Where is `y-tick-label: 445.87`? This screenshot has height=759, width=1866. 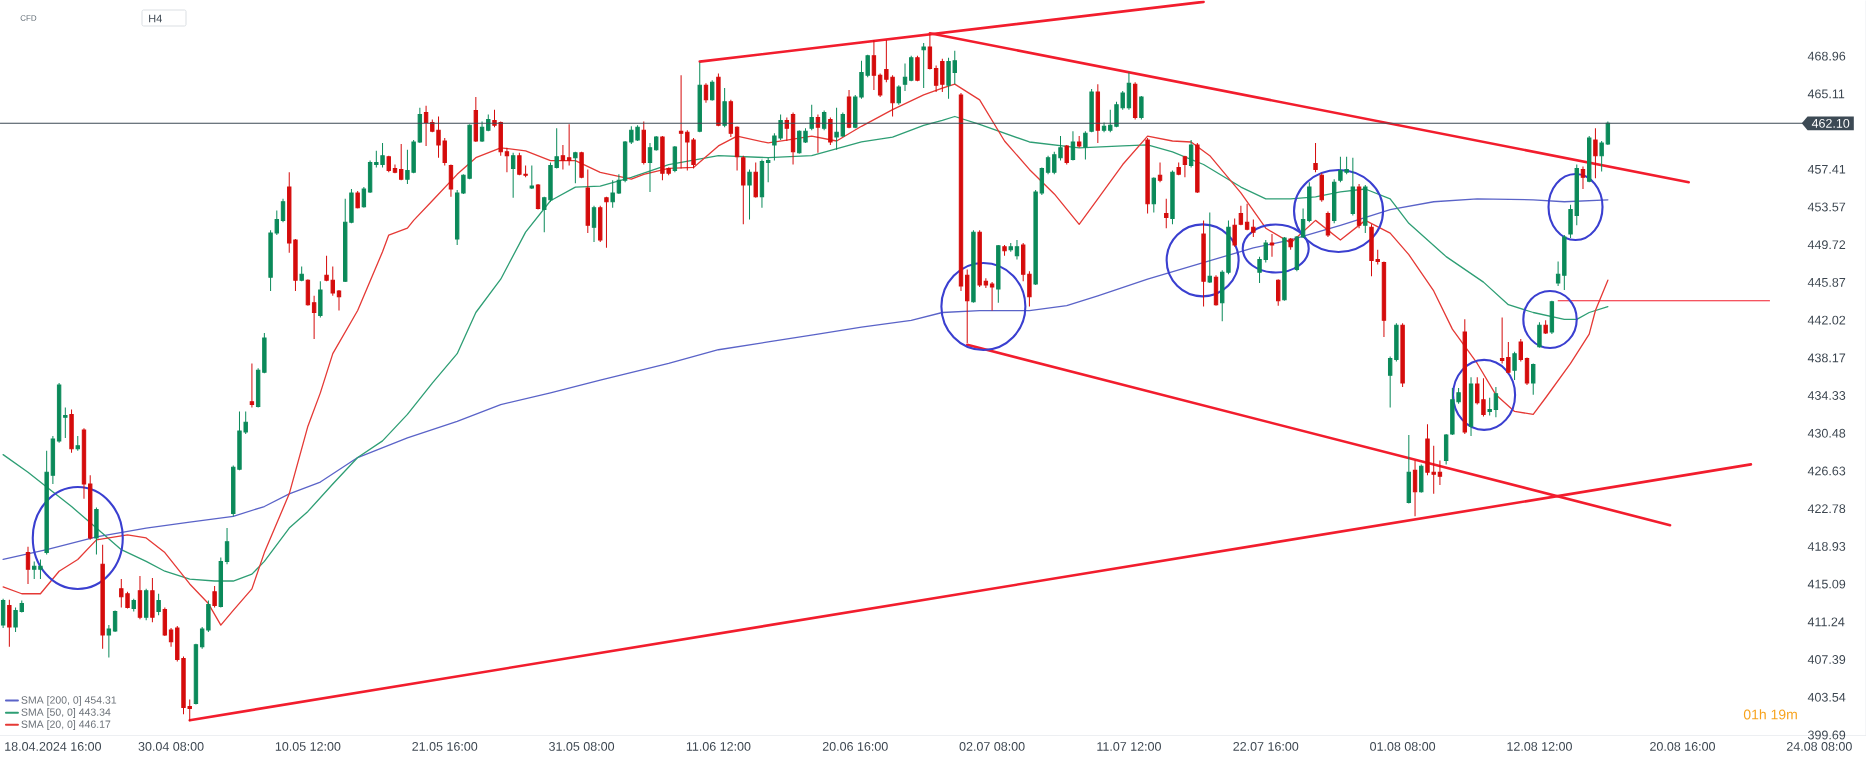 y-tick-label: 445.87 is located at coordinates (1826, 282).